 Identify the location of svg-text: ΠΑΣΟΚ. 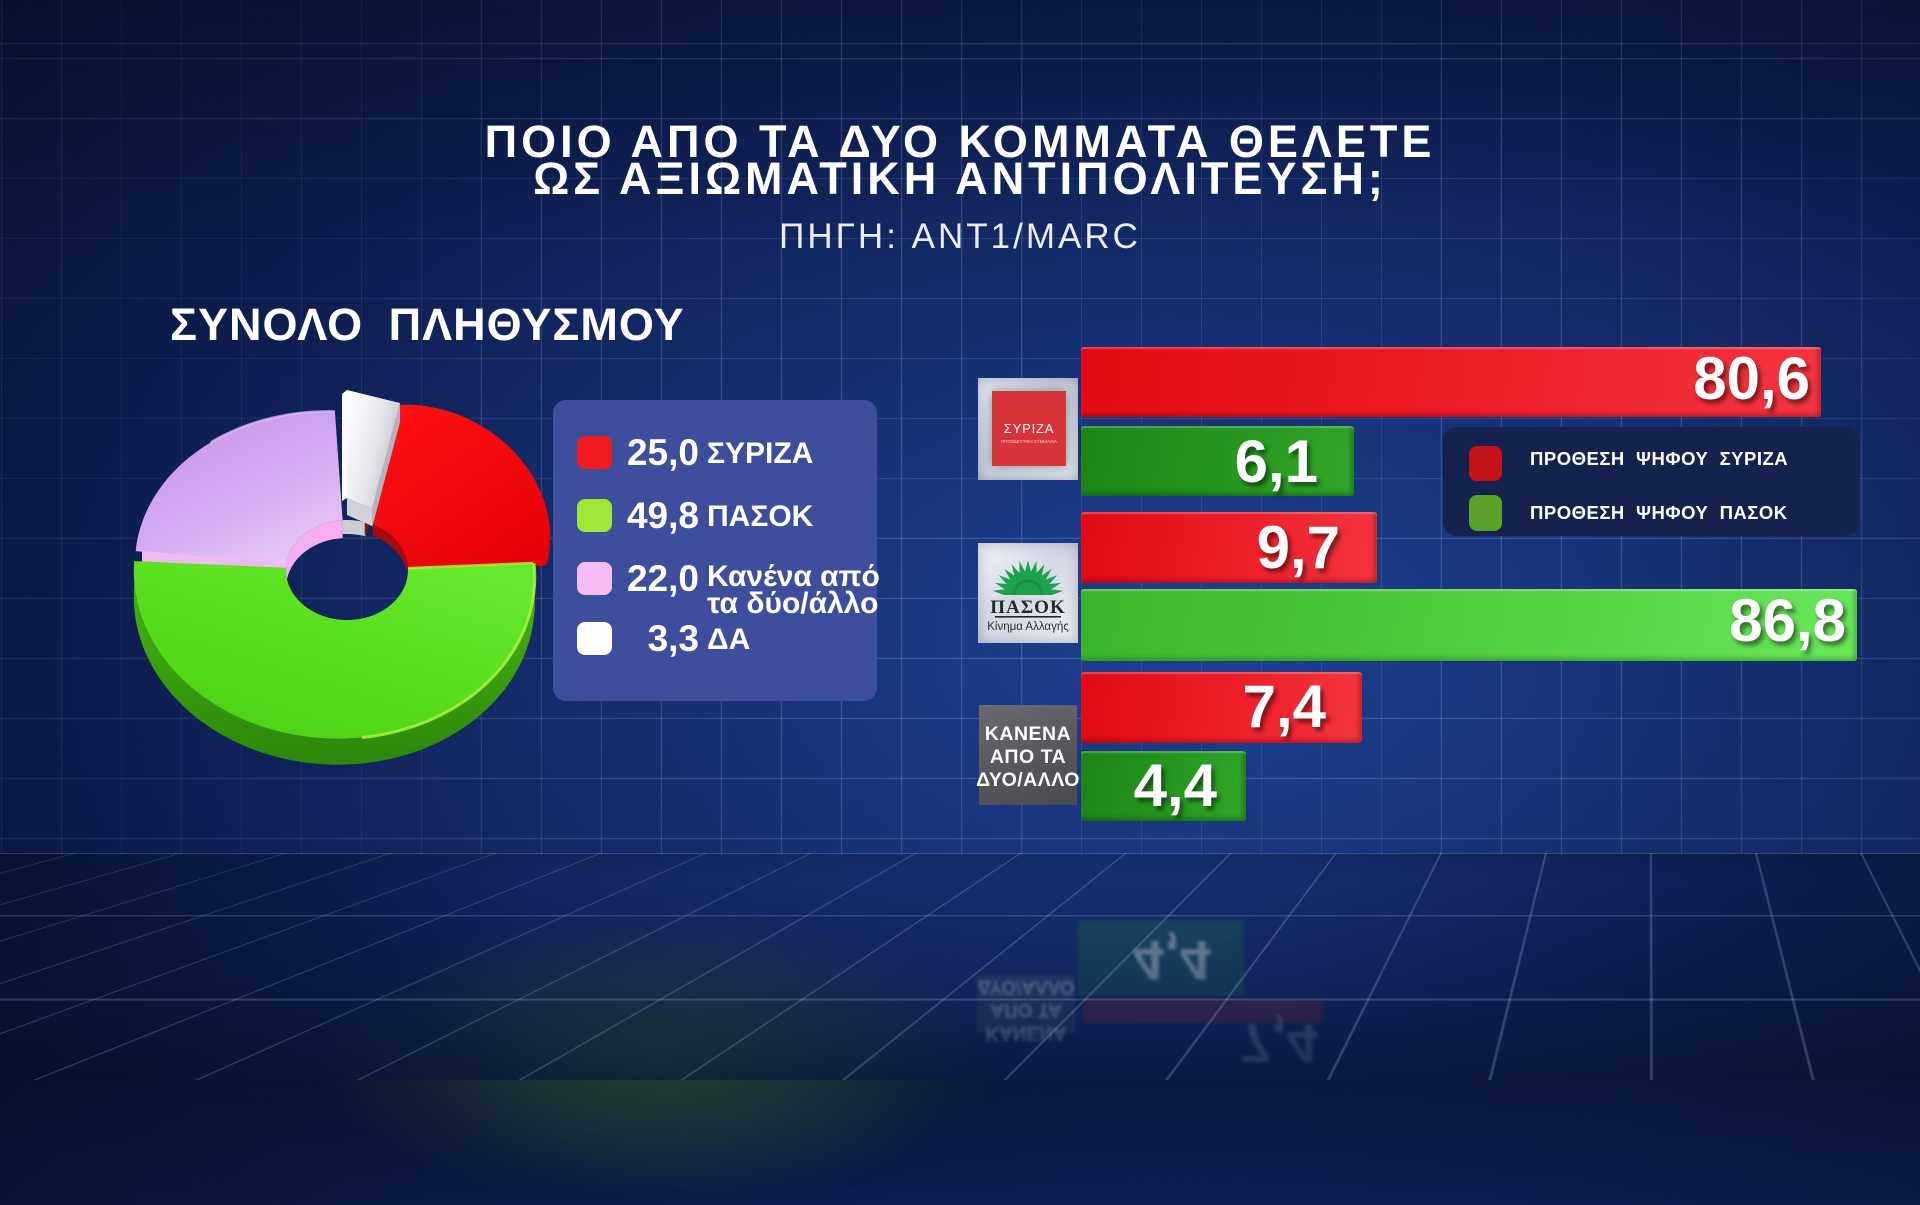
(1027, 607).